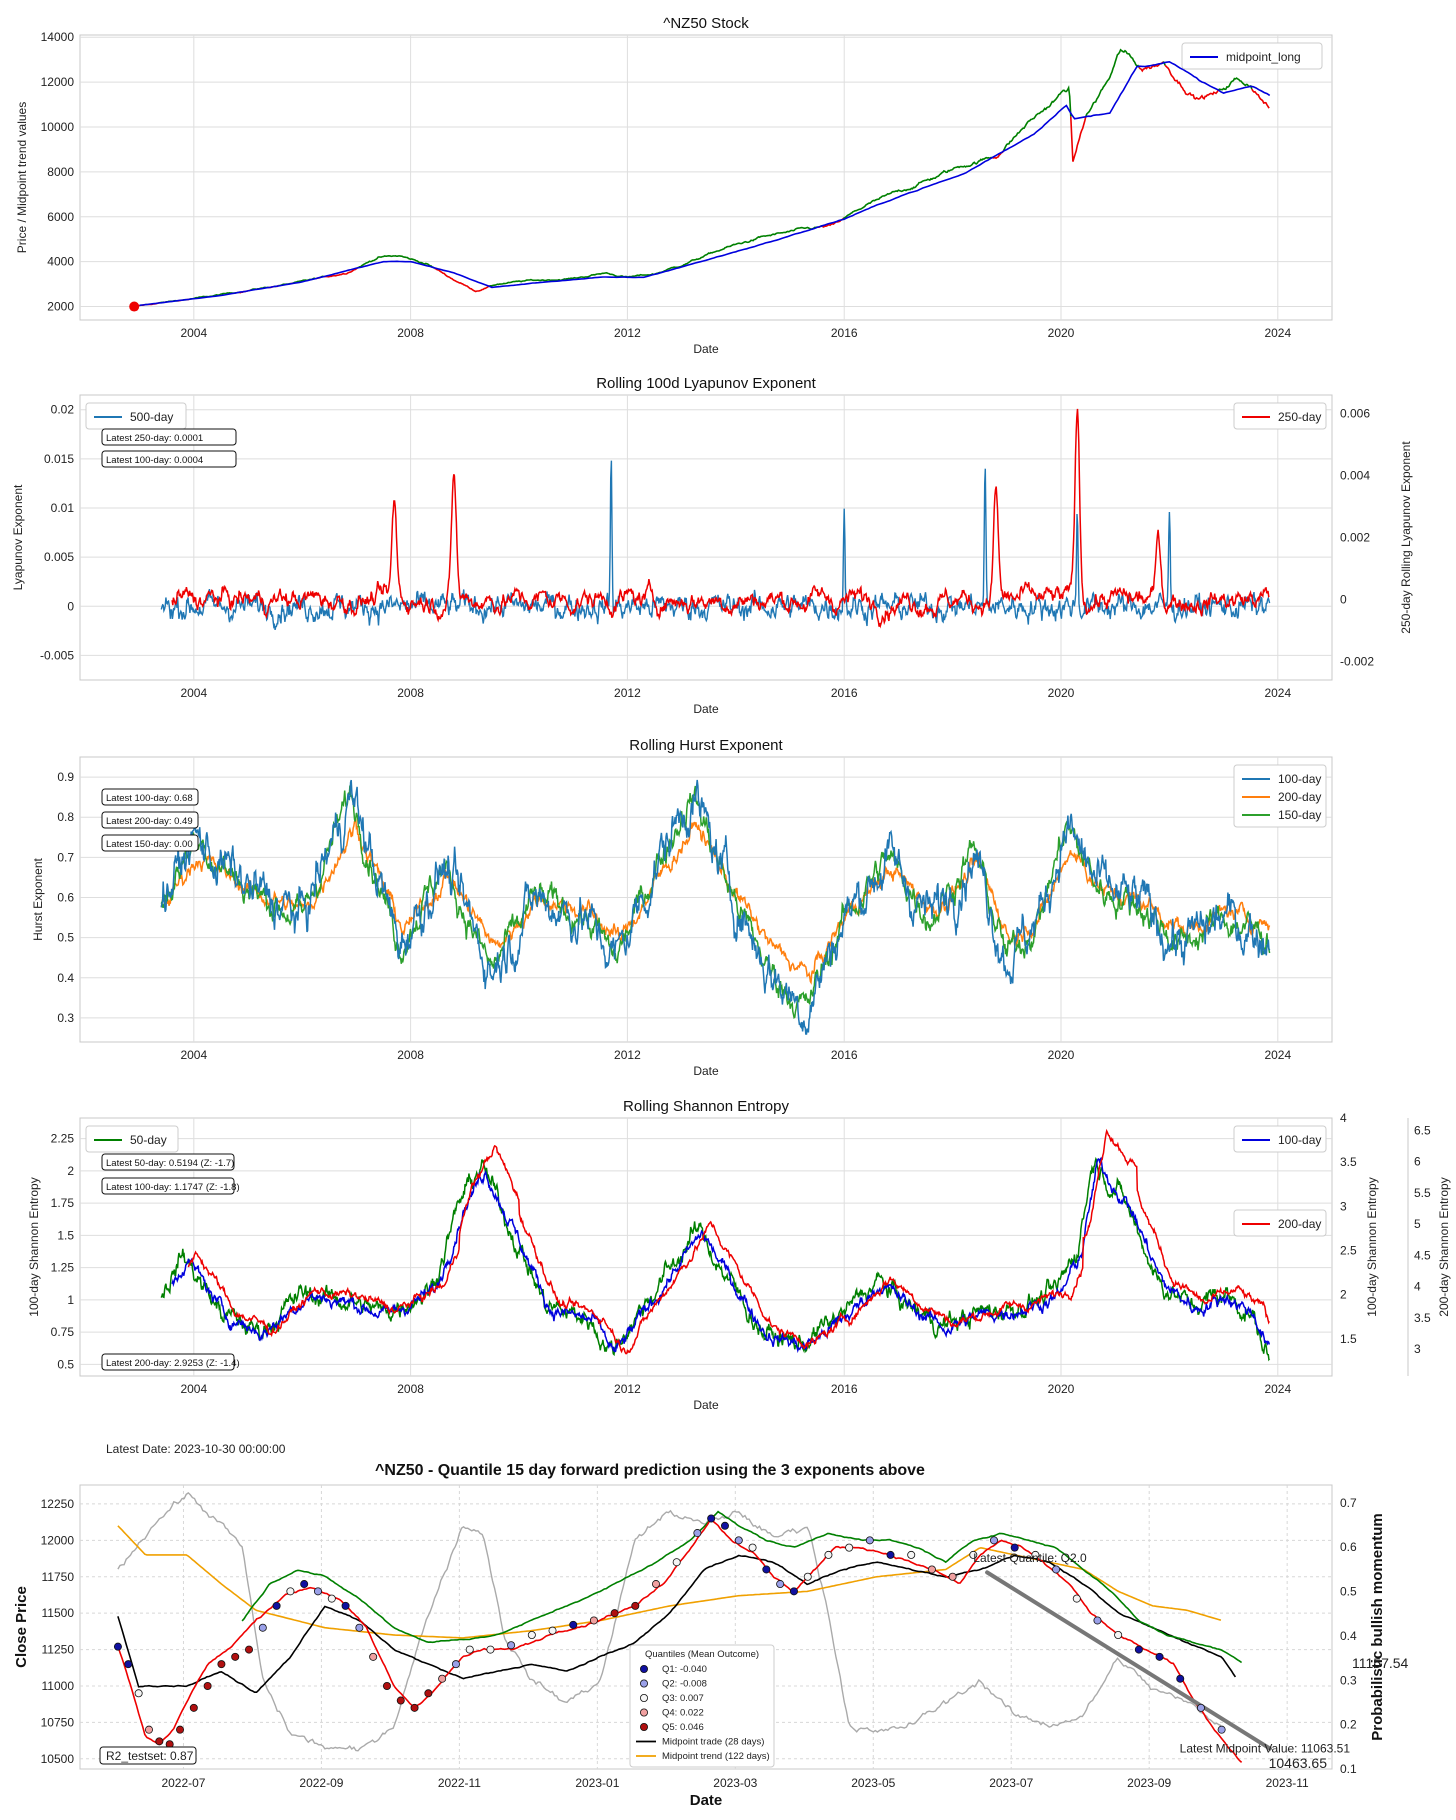 Image resolution: width=1456 pixels, height=1820 pixels. I want to click on y-tick-label: 12250, so click(58, 1504).